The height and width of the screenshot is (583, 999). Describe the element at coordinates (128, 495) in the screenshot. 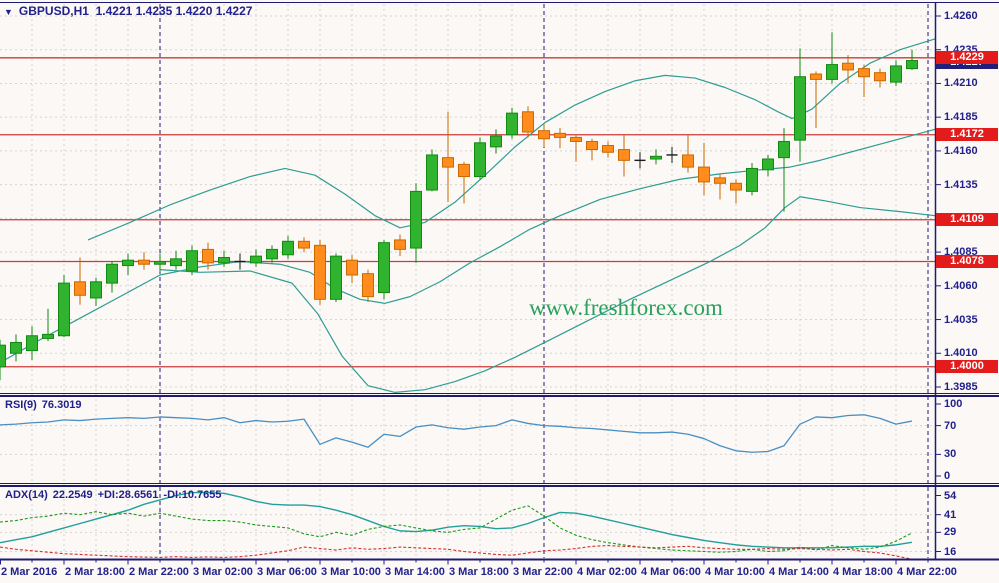

I see `adx-plus-di-value: +DI:28.6561` at that location.